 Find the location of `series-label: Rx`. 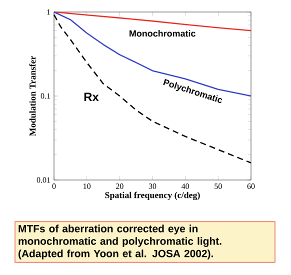

series-label: Rx is located at coordinates (91, 97).